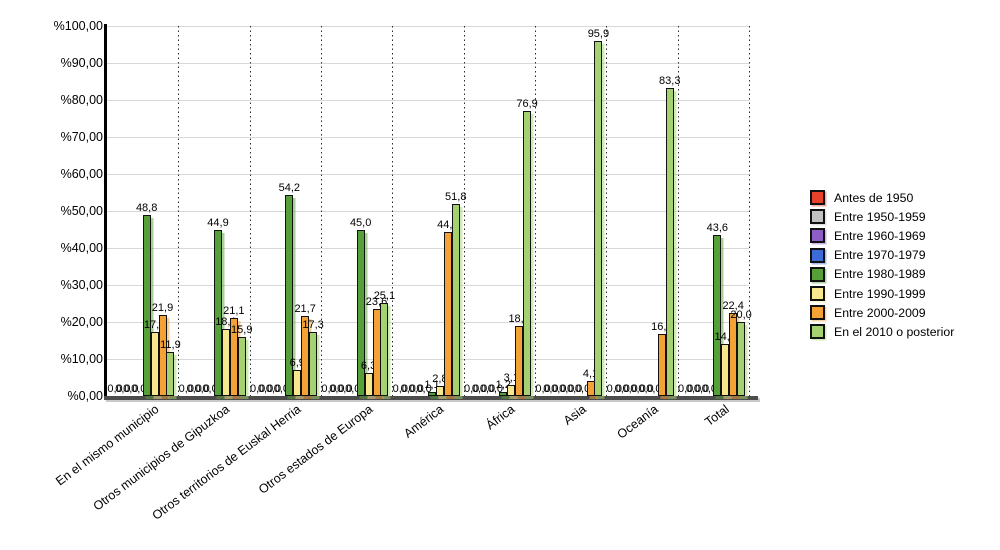 This screenshot has height=550, width=1000. What do you see at coordinates (733, 306) in the screenshot?
I see `bar-value-label: 22,4` at bounding box center [733, 306].